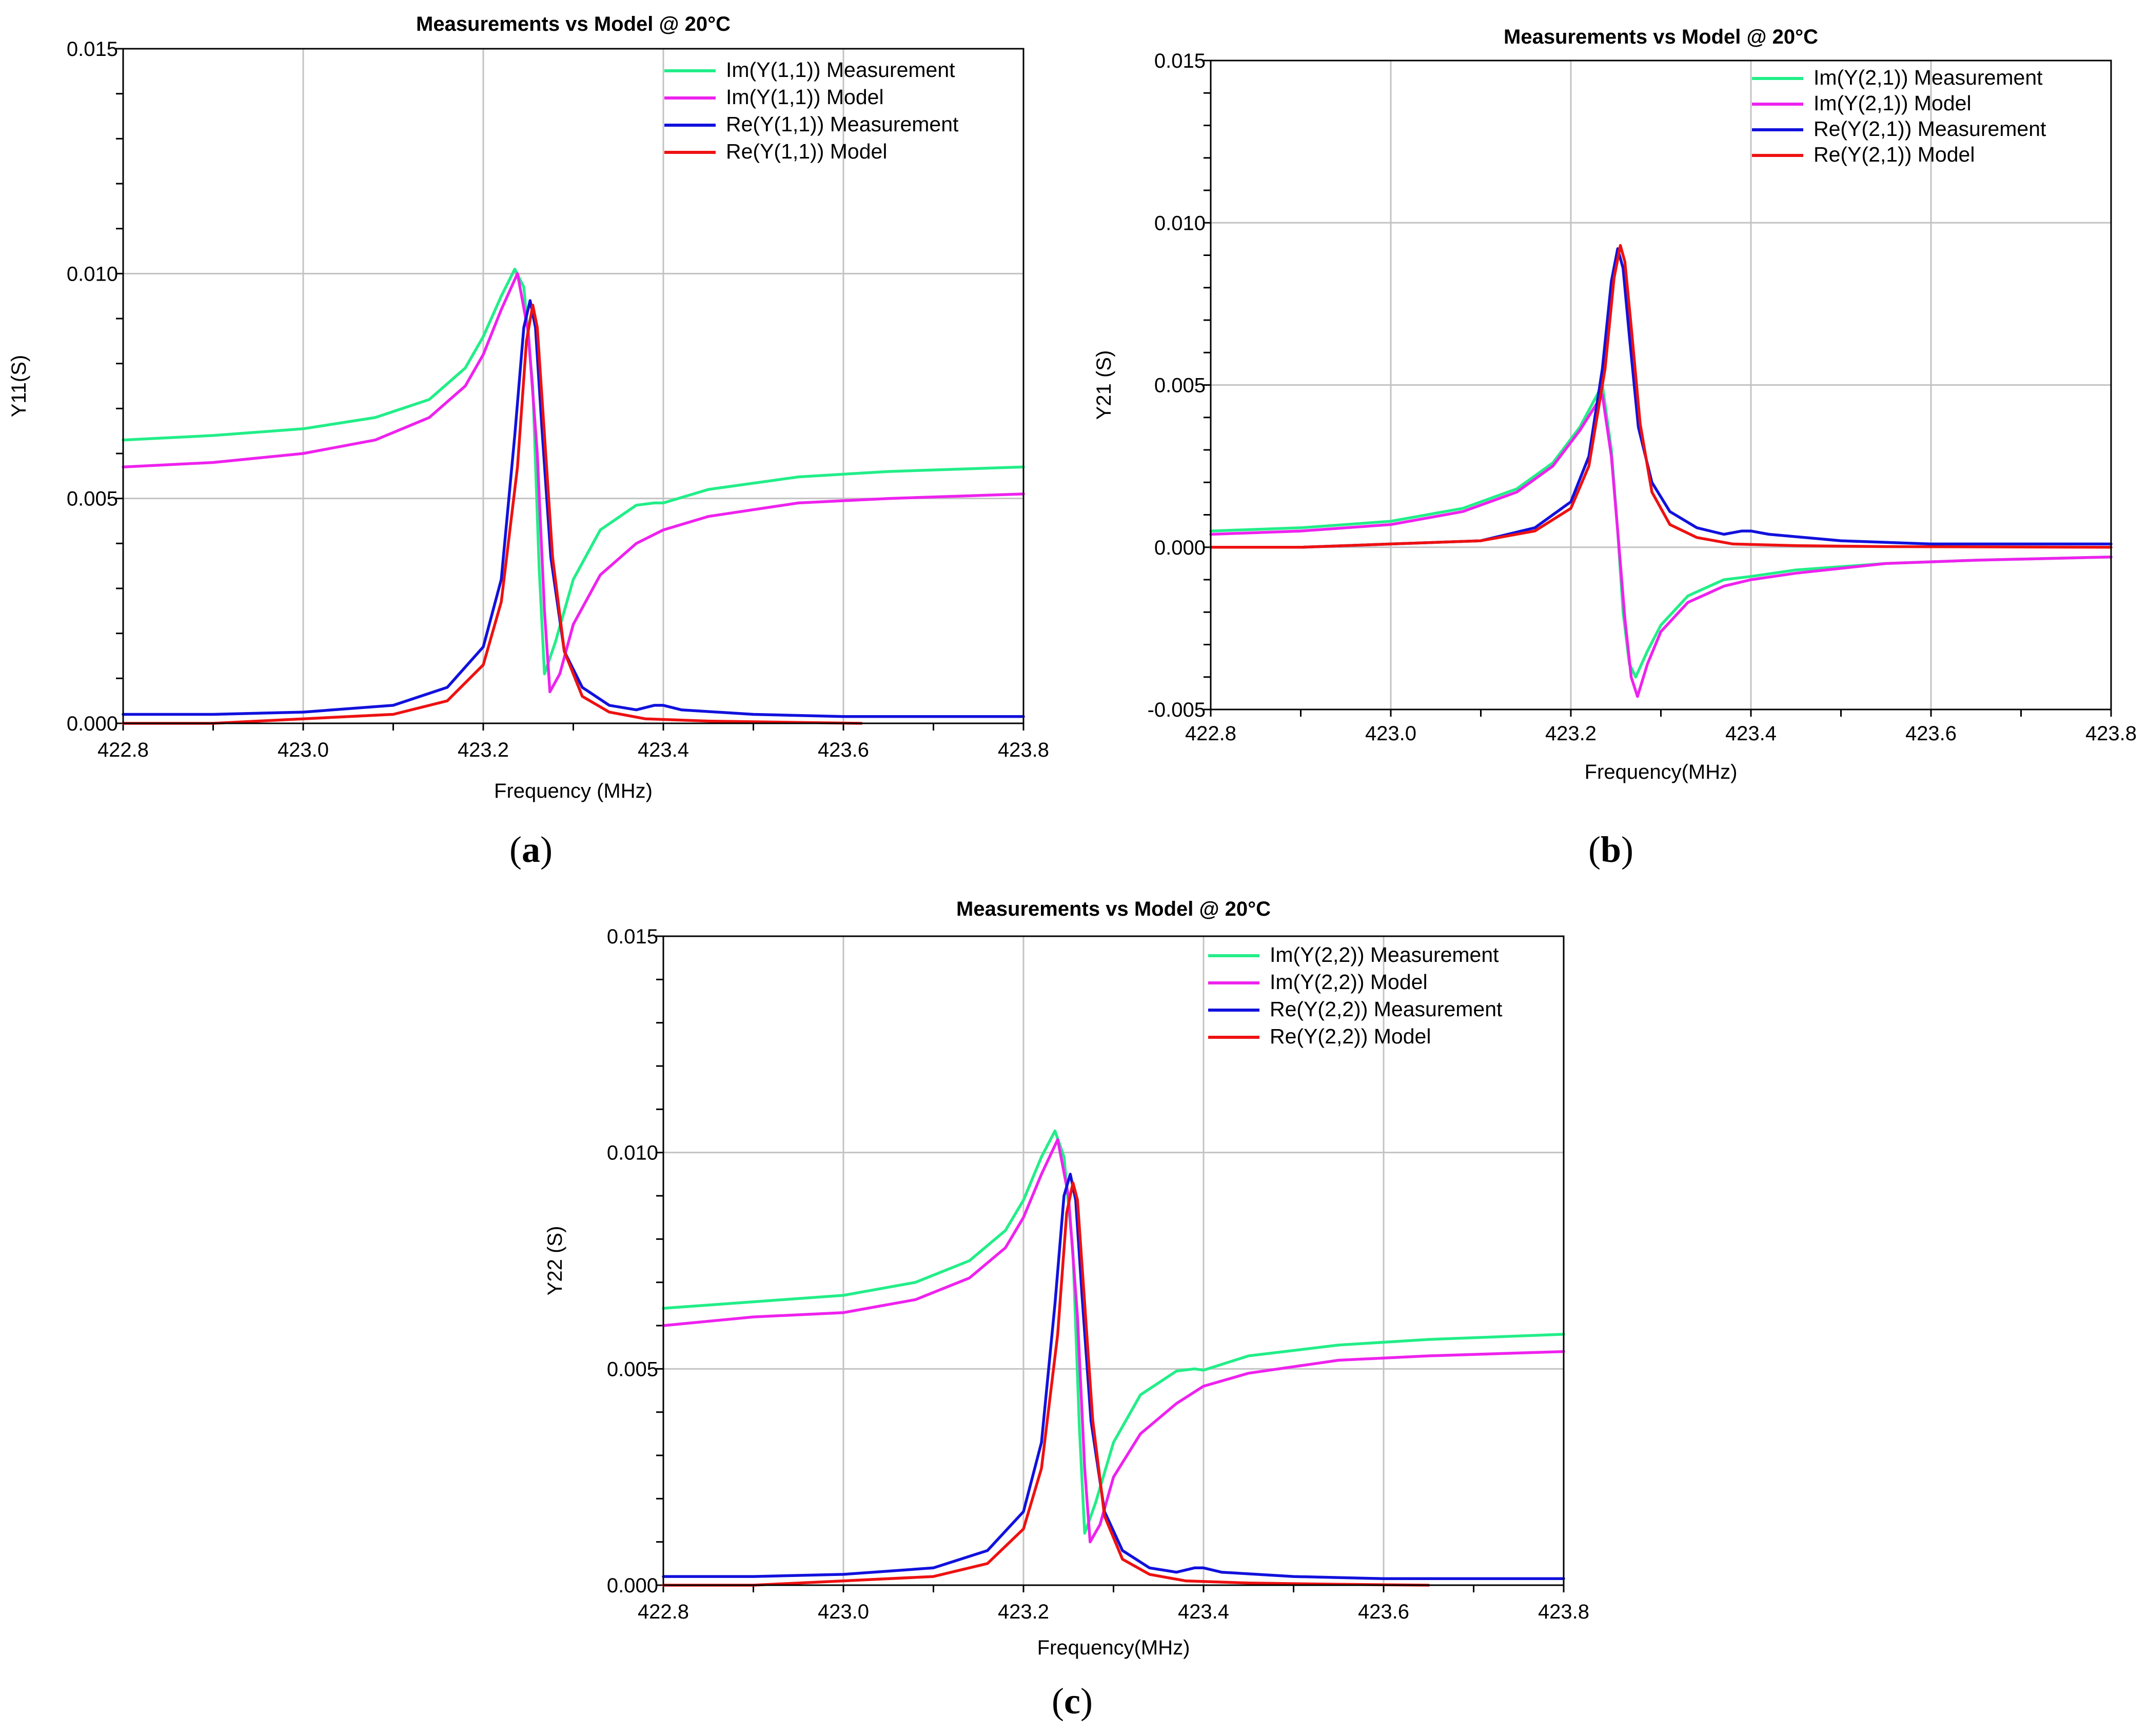  Describe the element at coordinates (1177, 710) in the screenshot. I see `chart-b-ytick-label: -0.005` at that location.